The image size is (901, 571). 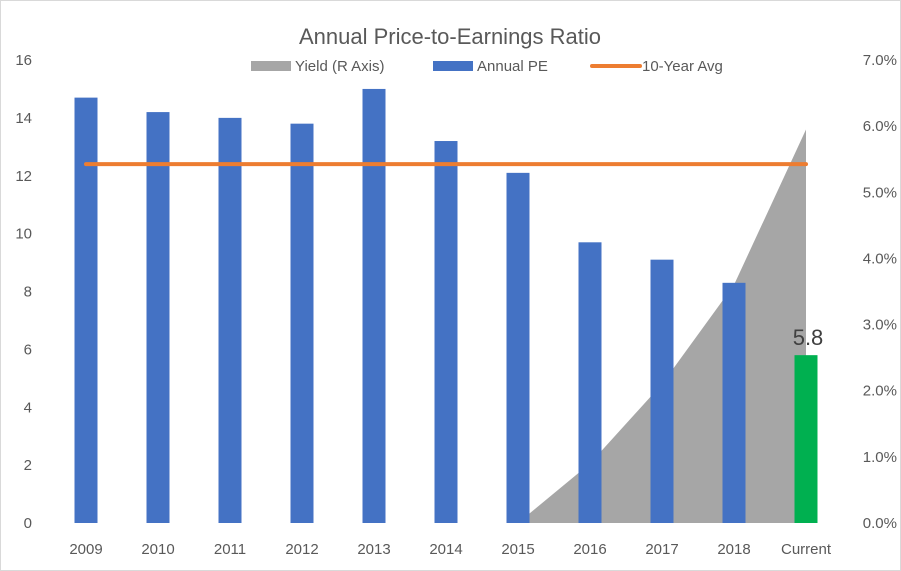 I want to click on bar-2017, so click(x=662, y=391).